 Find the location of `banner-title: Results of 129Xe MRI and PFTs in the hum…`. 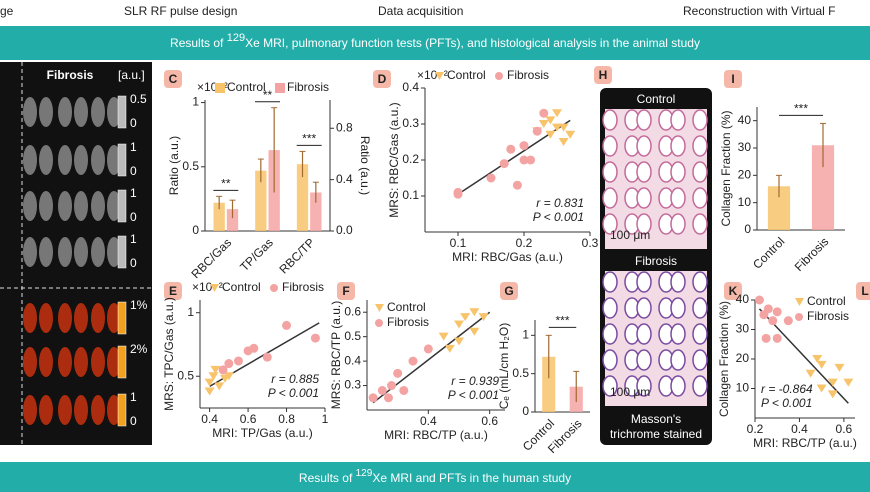

banner-title: Results of 129Xe MRI and PFTs in the hum… is located at coordinates (435, 477).